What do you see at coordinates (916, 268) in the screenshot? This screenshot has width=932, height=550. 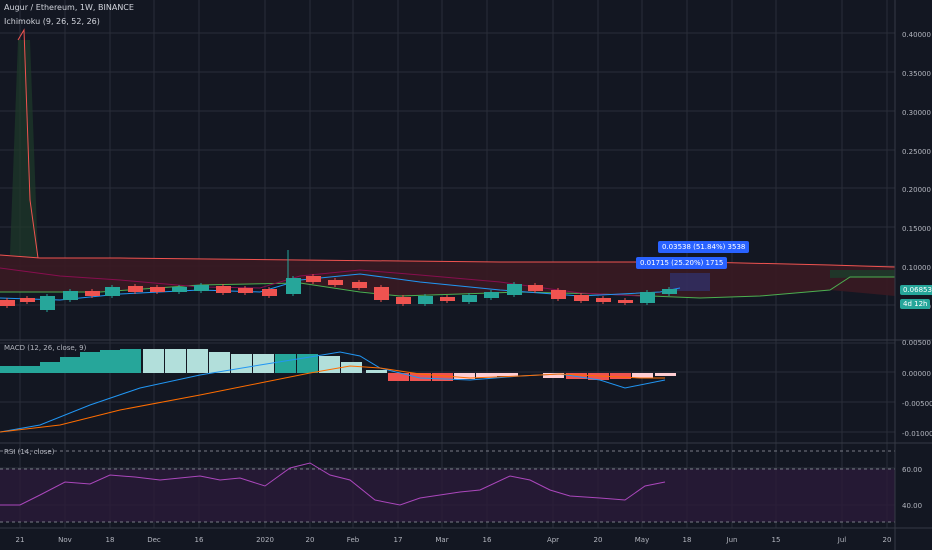 I see `price-axis-label: 0.10000` at bounding box center [916, 268].